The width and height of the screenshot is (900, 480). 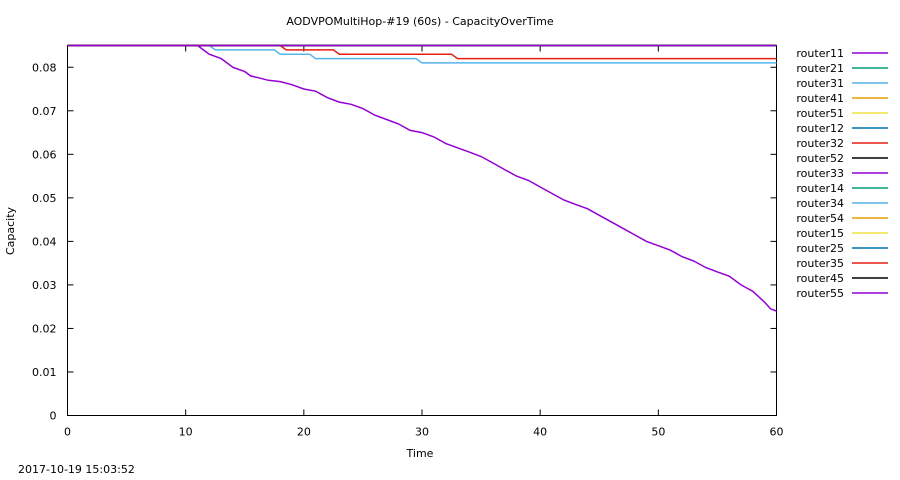 I want to click on legend-label: router55, so click(x=820, y=293).